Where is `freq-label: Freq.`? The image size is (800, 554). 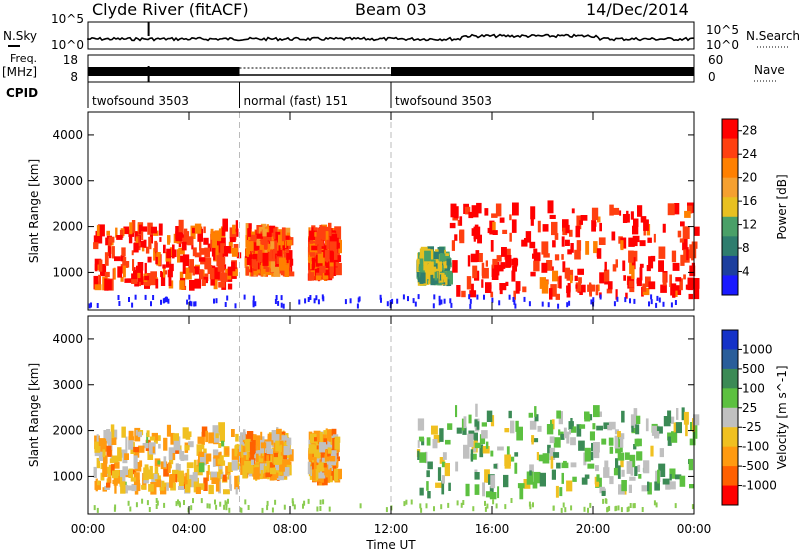
freq-label: Freq. is located at coordinates (23, 58).